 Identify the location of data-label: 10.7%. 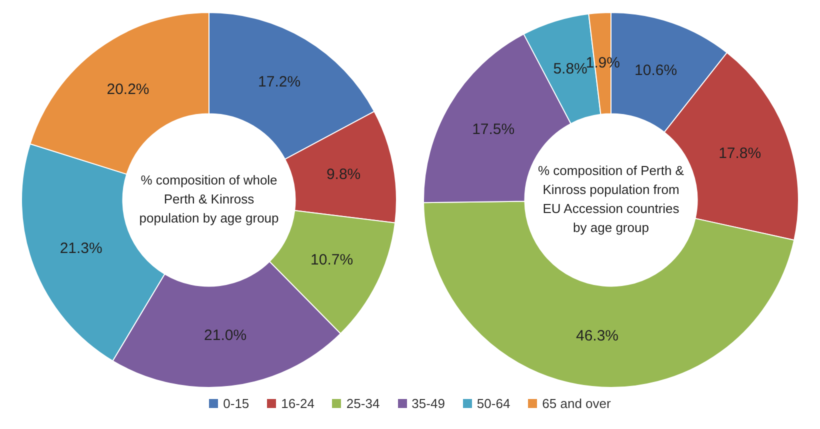
(332, 260).